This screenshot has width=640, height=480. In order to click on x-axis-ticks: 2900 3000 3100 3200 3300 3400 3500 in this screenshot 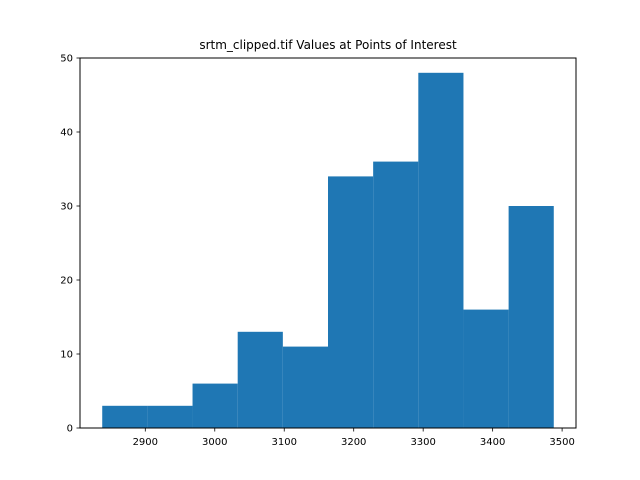, I will do `click(354, 438)`.